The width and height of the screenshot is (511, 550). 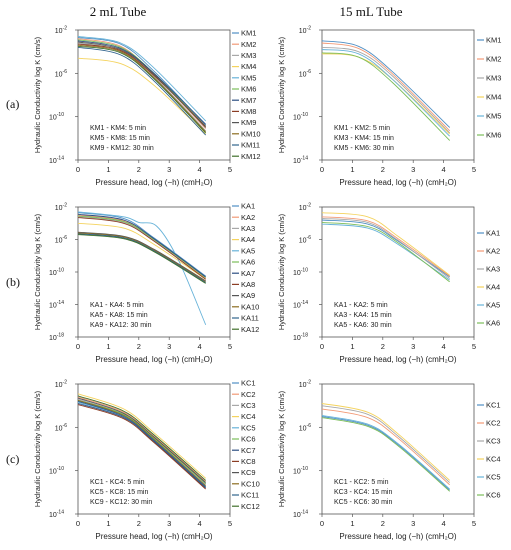 I want to click on series-line-km3, so click(x=386, y=90).